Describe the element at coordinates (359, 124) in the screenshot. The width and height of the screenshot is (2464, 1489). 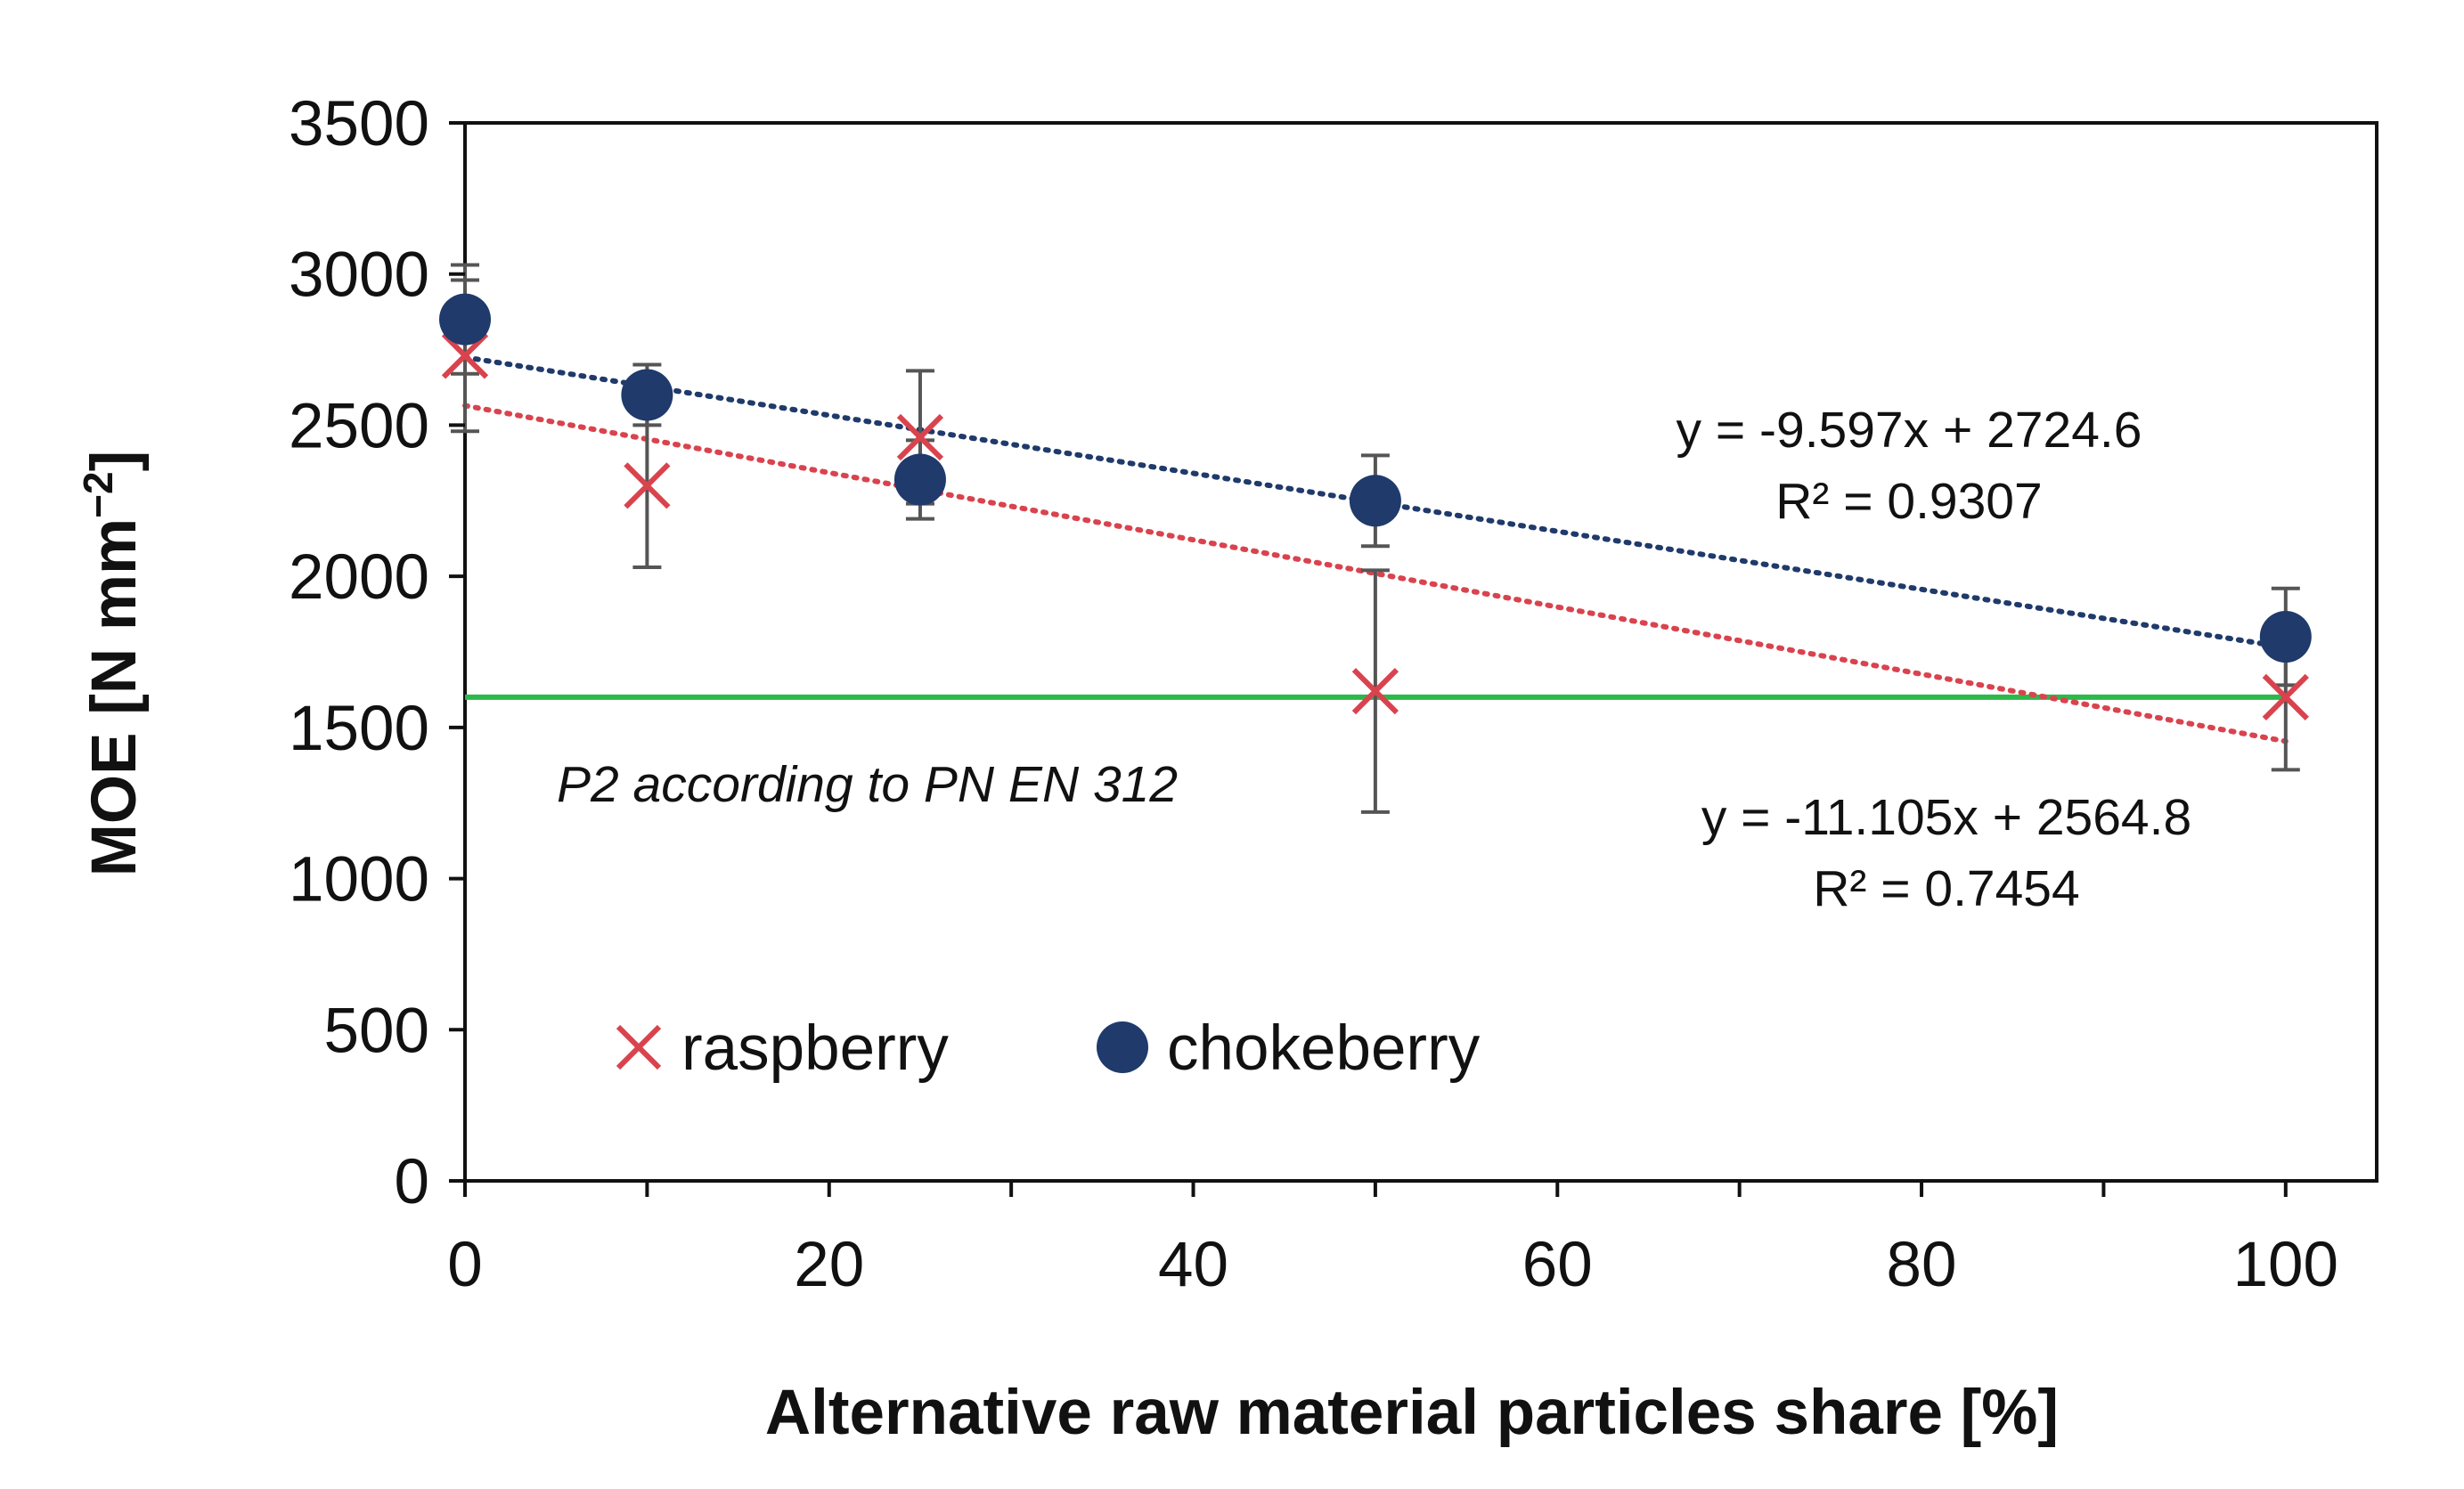
I see `y-tick-label: 3500` at that location.